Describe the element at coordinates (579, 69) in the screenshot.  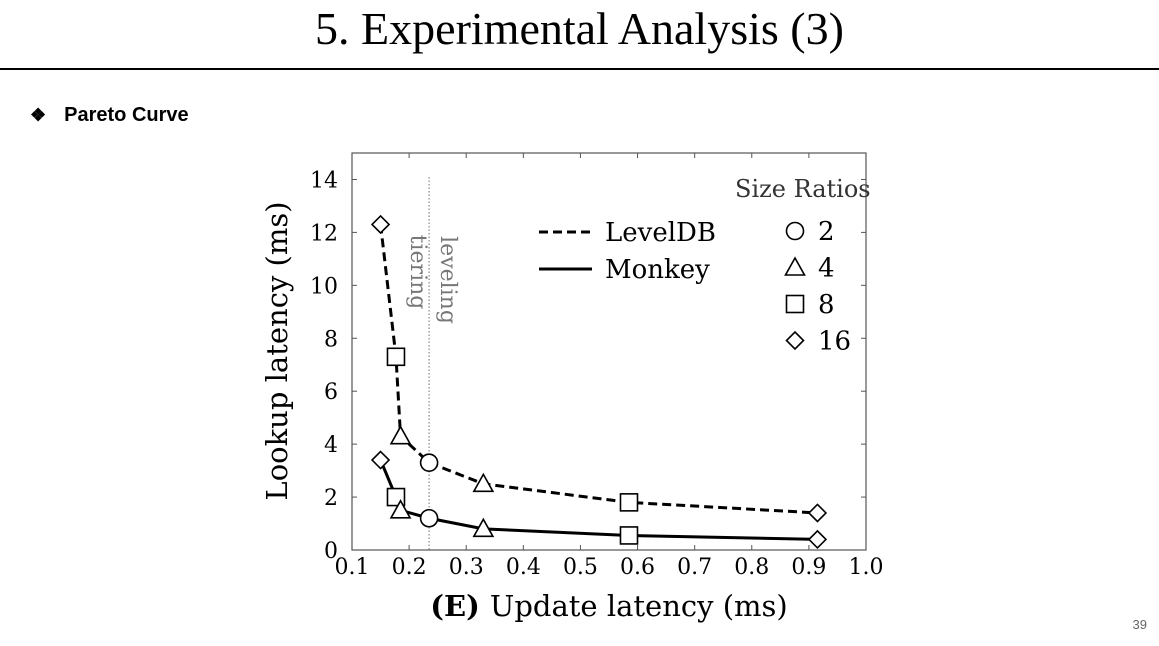
I see `title-divider` at that location.